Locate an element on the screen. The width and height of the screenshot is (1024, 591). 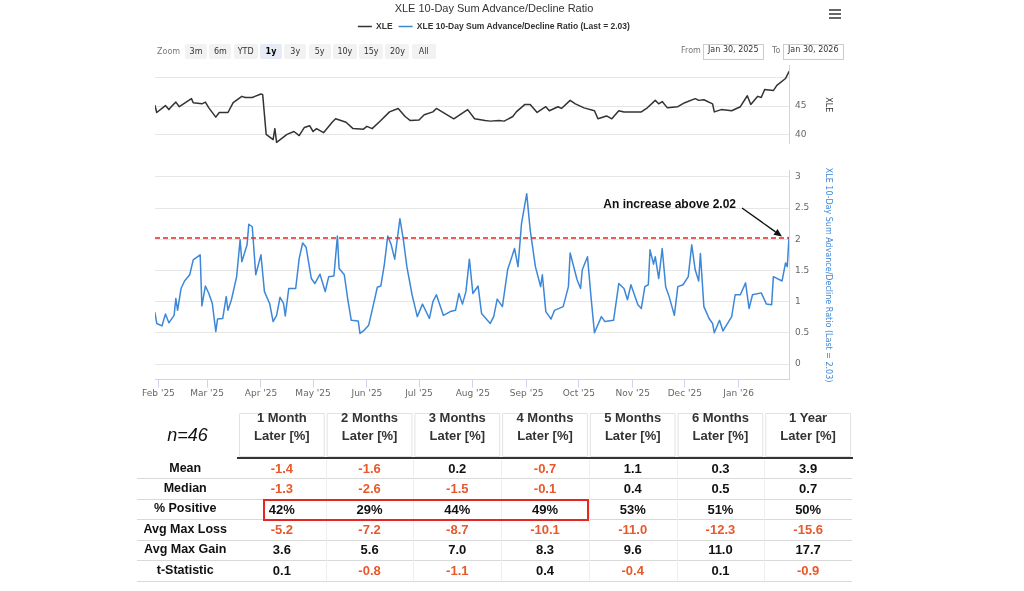
data-label: 5.6 is located at coordinates (369, 550).